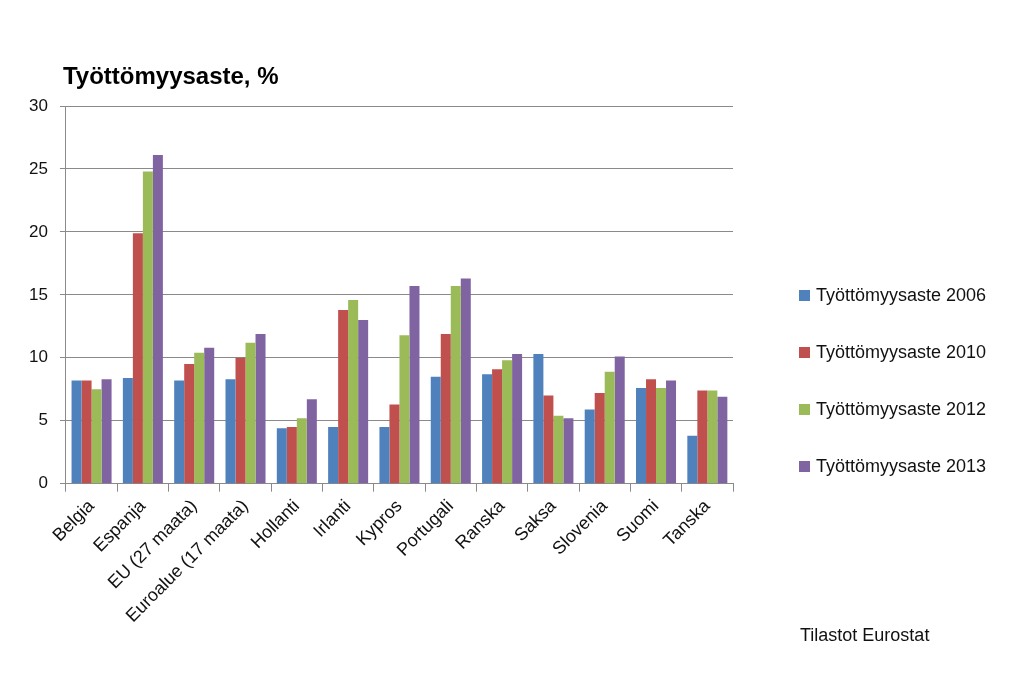  What do you see at coordinates (901, 294) in the screenshot?
I see `legend-label: Työttömyysaste 2006` at bounding box center [901, 294].